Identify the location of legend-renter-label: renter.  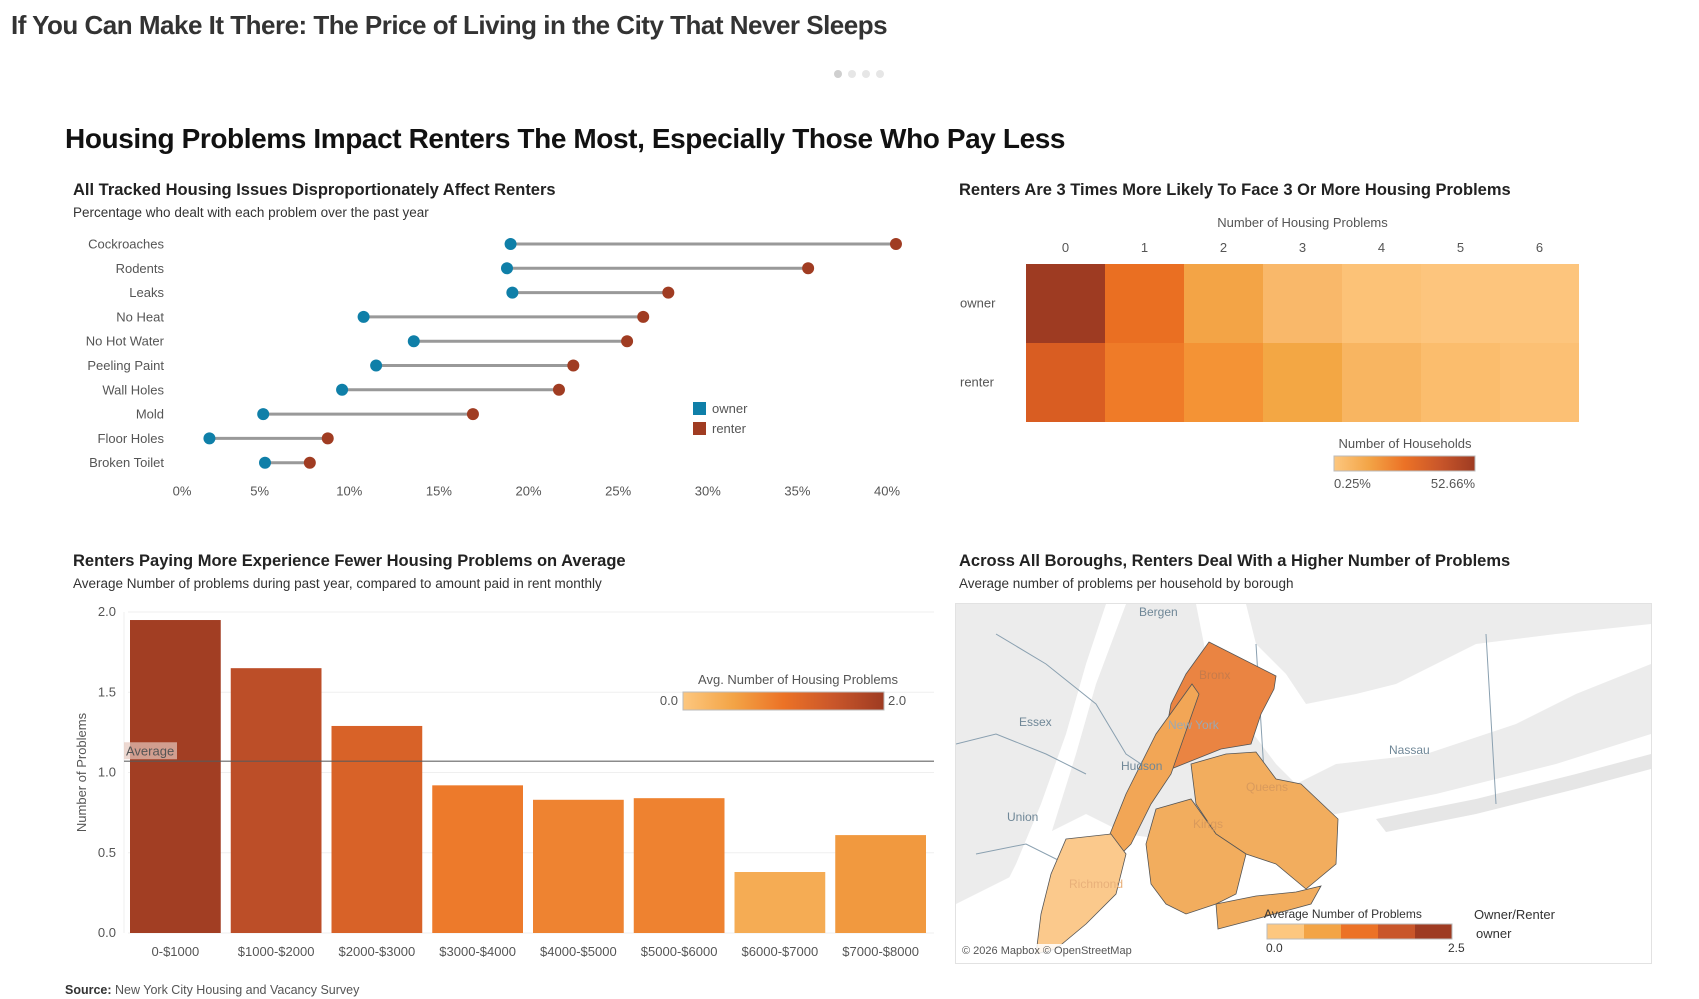
(729, 428).